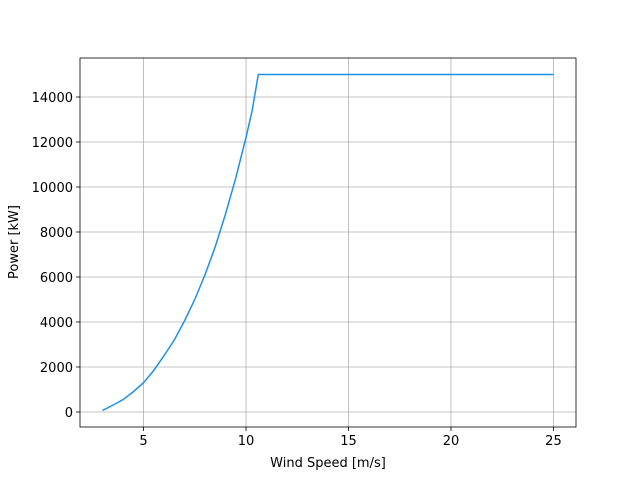  I want to click on x-axis-label: Wind Speed [m/s], so click(328, 463).